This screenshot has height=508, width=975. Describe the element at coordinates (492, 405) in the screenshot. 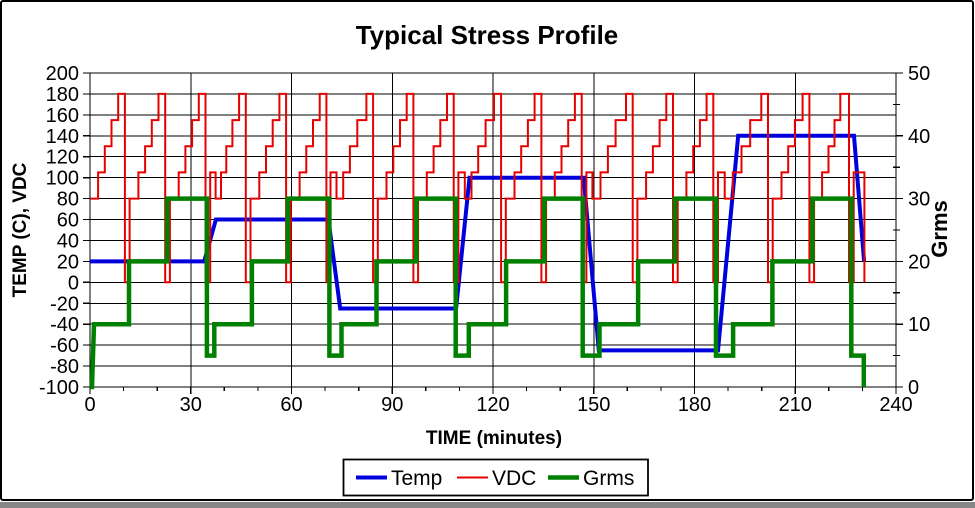

I see `x-tick-label: 120` at that location.